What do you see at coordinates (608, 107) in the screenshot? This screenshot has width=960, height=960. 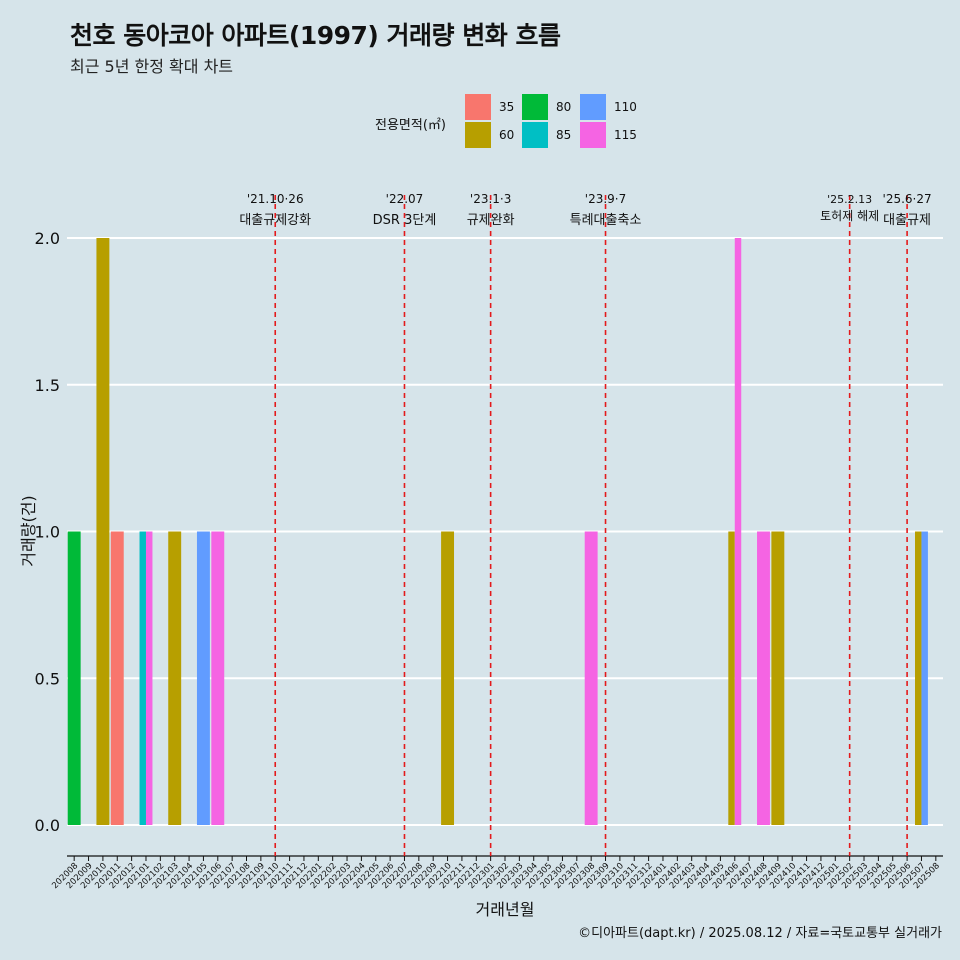 I see `legend-item-110: 110` at bounding box center [608, 107].